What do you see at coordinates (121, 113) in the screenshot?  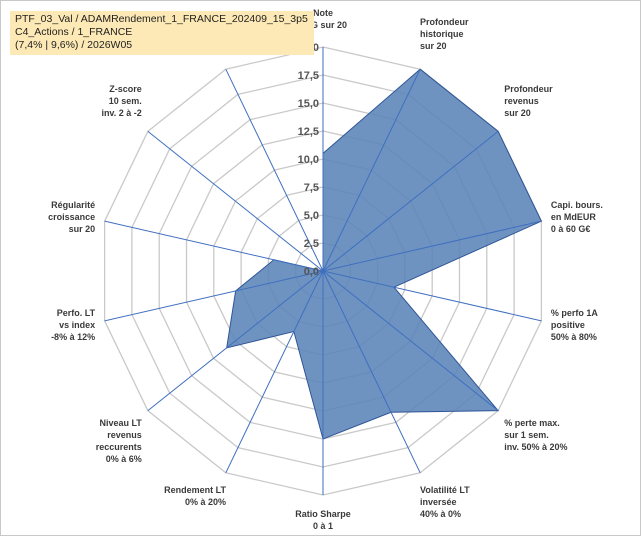 I see `axis-label-12-line-2: inv. 2 à -2` at bounding box center [121, 113].